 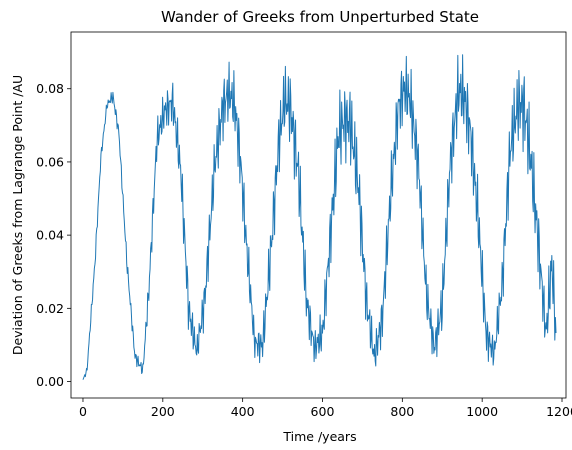 What do you see at coordinates (320, 17) in the screenshot?
I see `chart-title: Wander of Greeks from Unperturbed State` at bounding box center [320, 17].